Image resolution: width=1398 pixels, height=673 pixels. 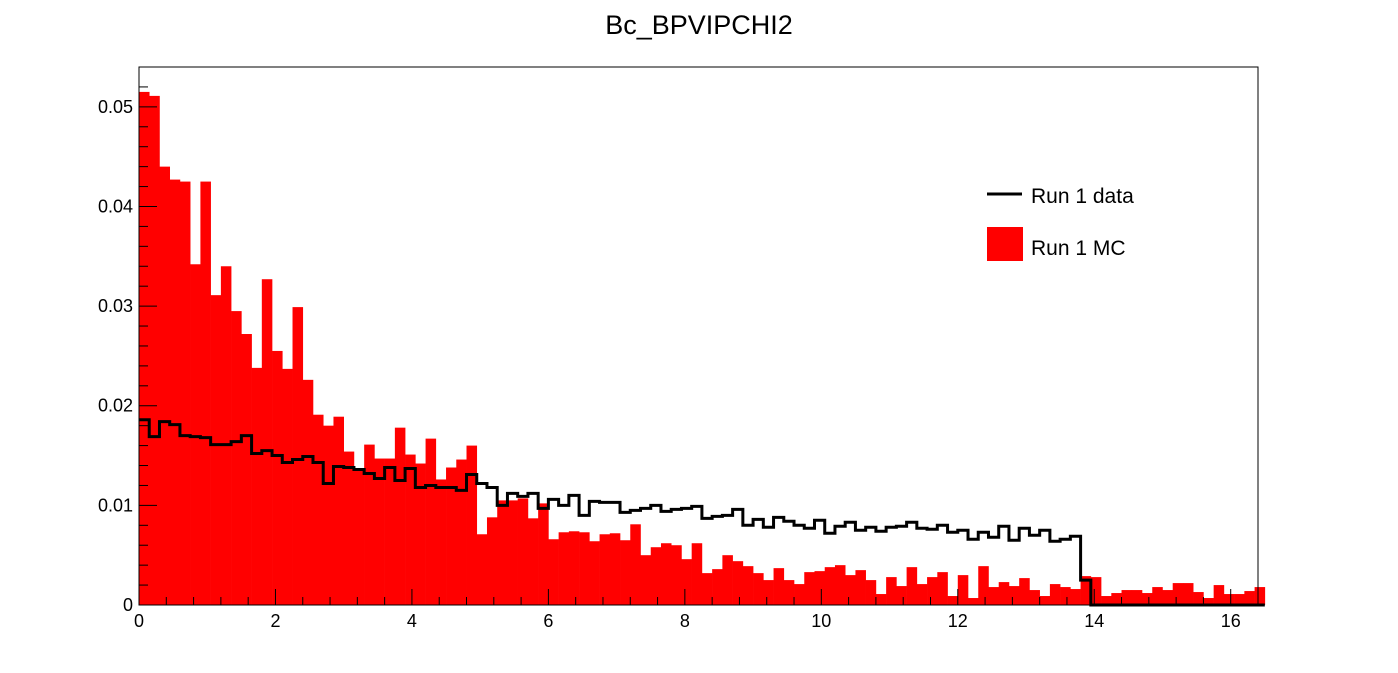 I want to click on x-tick-label: 12, so click(x=958, y=621).